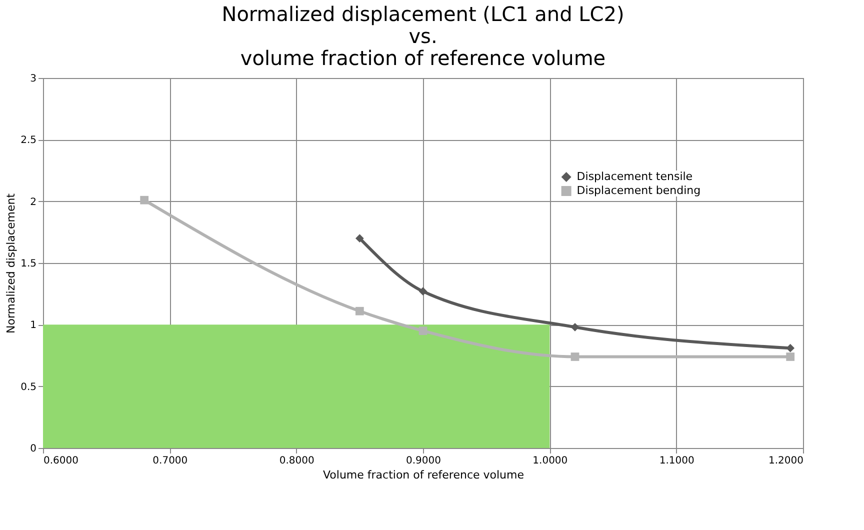  Describe the element at coordinates (28, 387) in the screenshot. I see `y-tick-label: 0.5` at that location.